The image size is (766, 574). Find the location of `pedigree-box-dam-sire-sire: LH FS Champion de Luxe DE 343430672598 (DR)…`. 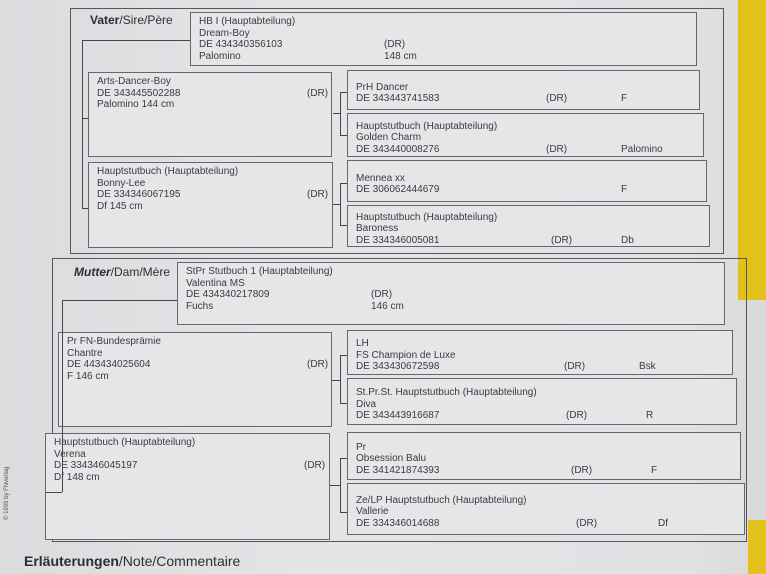

pedigree-box-dam-sire-sire: LH FS Champion de Luxe DE 343430672598 (DR)… is located at coordinates (540, 352).